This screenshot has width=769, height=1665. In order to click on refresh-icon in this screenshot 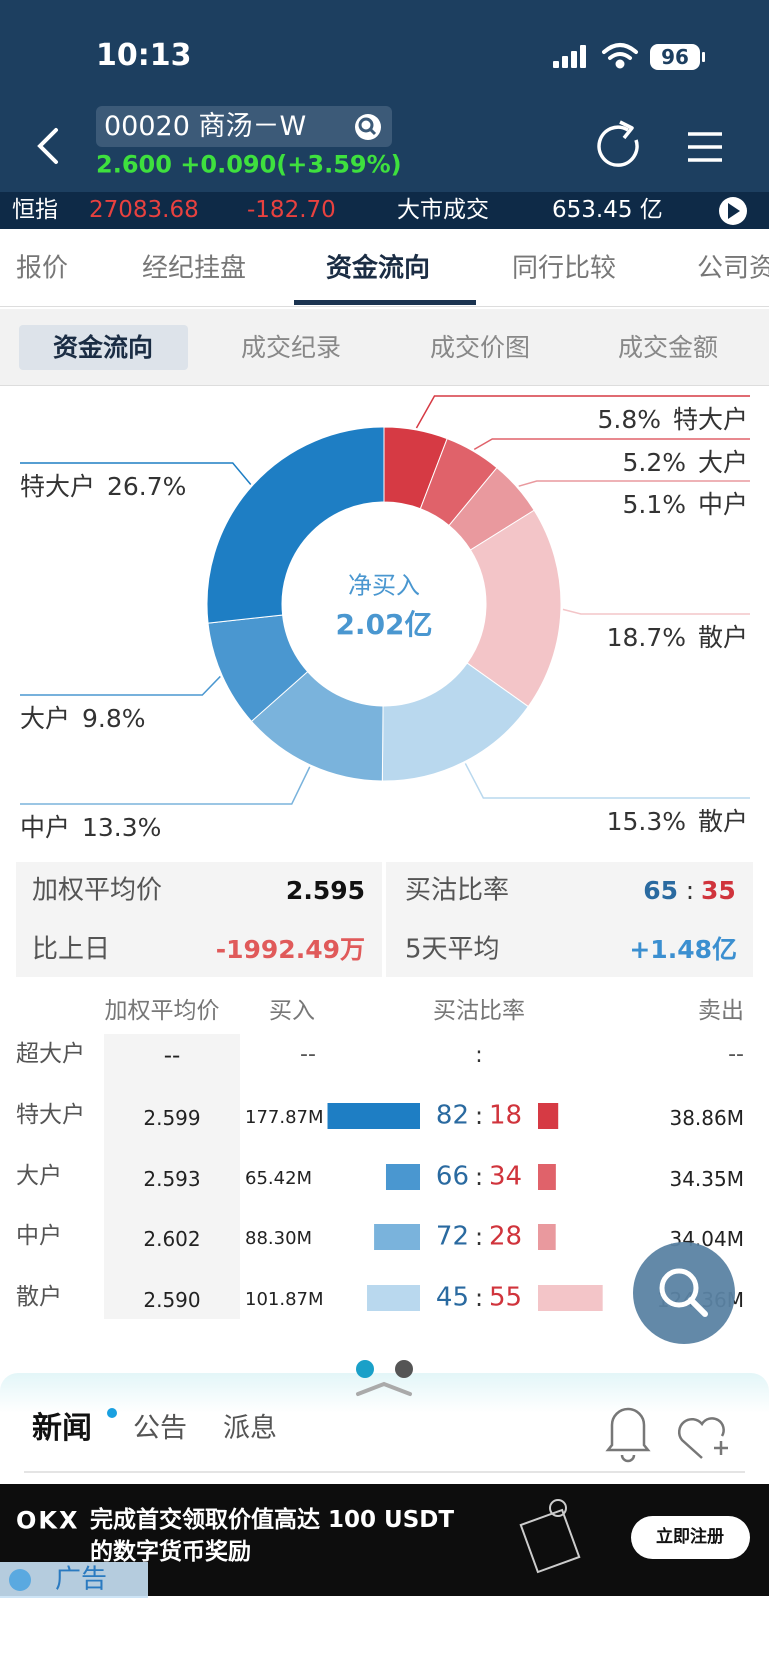, I will do `click(618, 143)`.